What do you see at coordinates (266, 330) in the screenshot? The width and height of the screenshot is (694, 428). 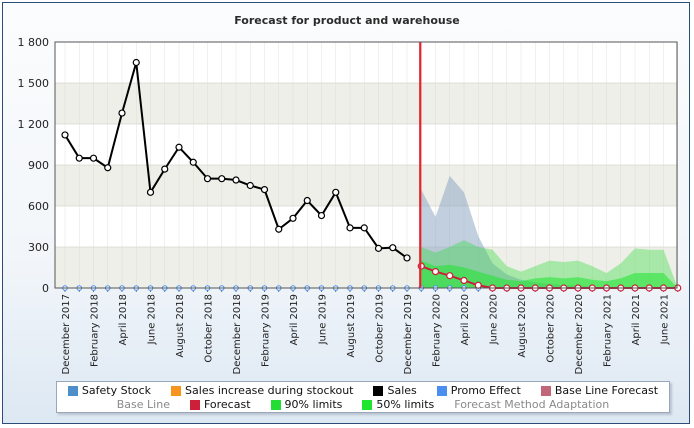 I see `x-tick-label: February 2019` at bounding box center [266, 330].